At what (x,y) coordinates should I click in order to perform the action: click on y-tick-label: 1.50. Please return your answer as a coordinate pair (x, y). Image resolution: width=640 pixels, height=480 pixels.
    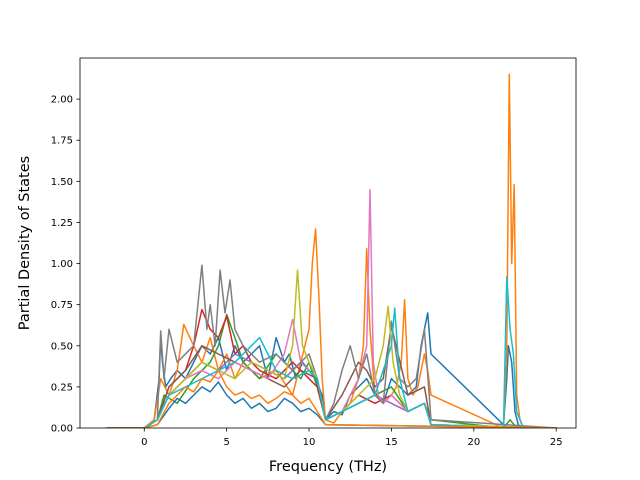
    Looking at the image, I should click on (62, 182).